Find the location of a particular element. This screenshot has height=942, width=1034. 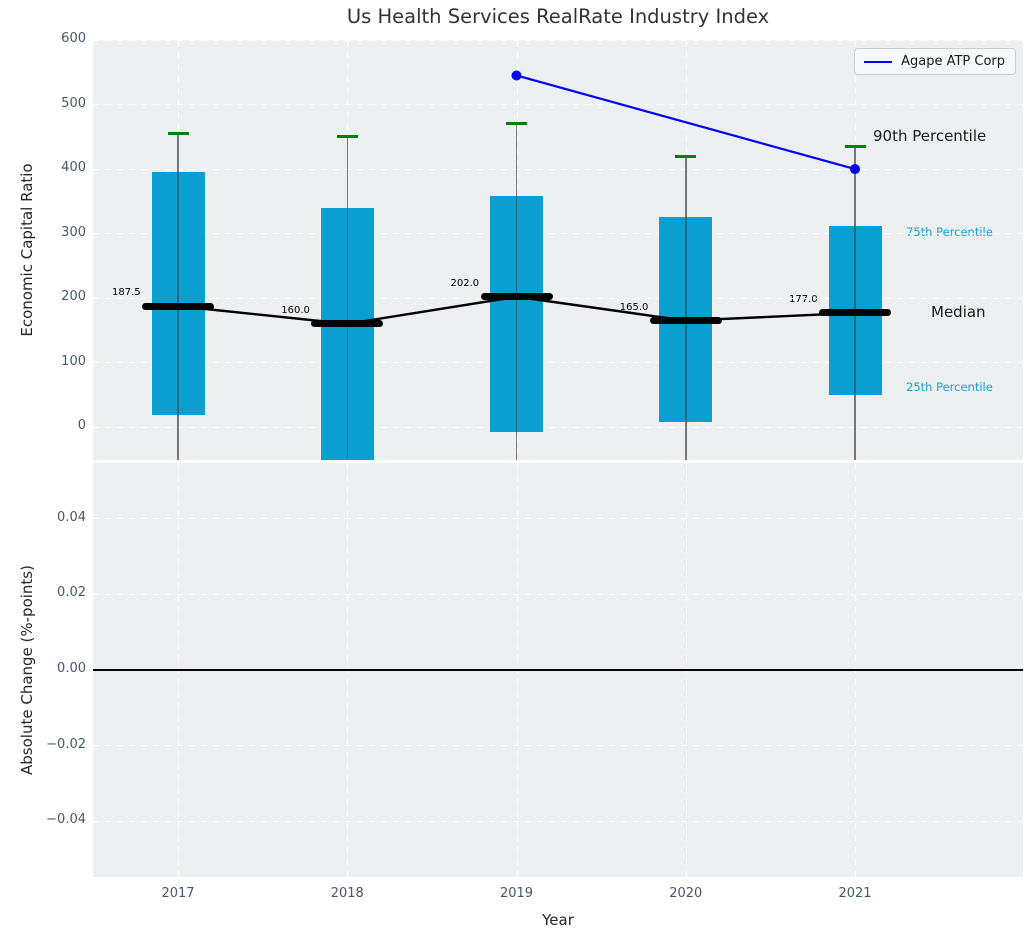

p90-tick-2019 is located at coordinates (516, 124).